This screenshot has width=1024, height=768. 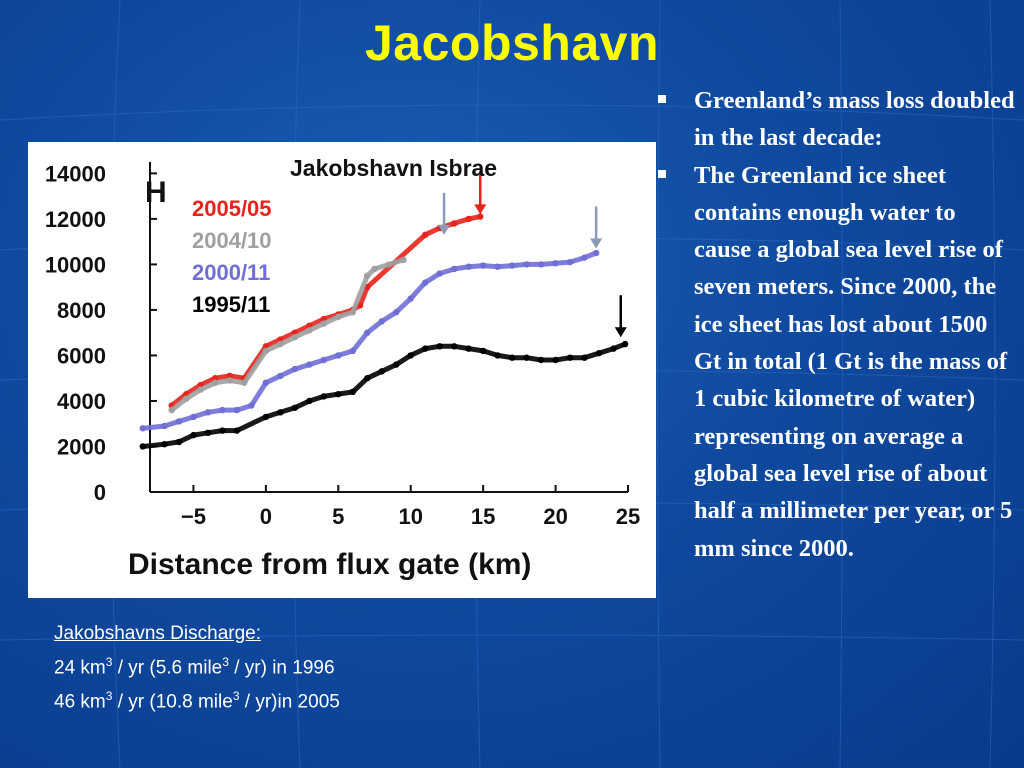 I want to click on discharge-2005: 46 km3 / yr (10.8 mile3 / yr)in 2005, so click(x=197, y=701).